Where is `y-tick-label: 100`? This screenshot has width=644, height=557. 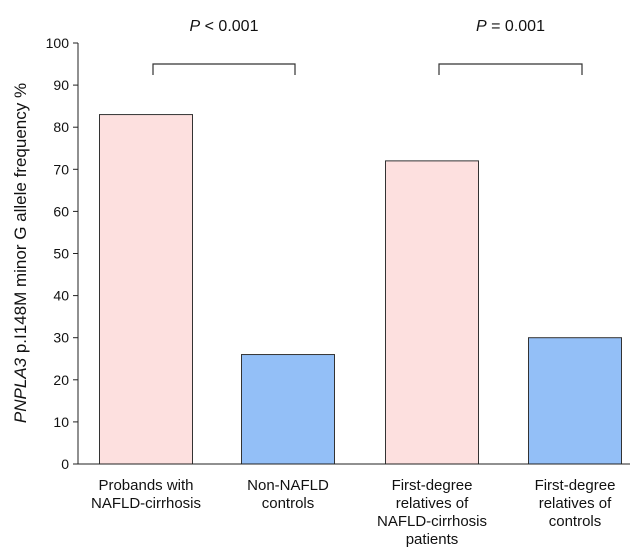 y-tick-label: 100 is located at coordinates (58, 43).